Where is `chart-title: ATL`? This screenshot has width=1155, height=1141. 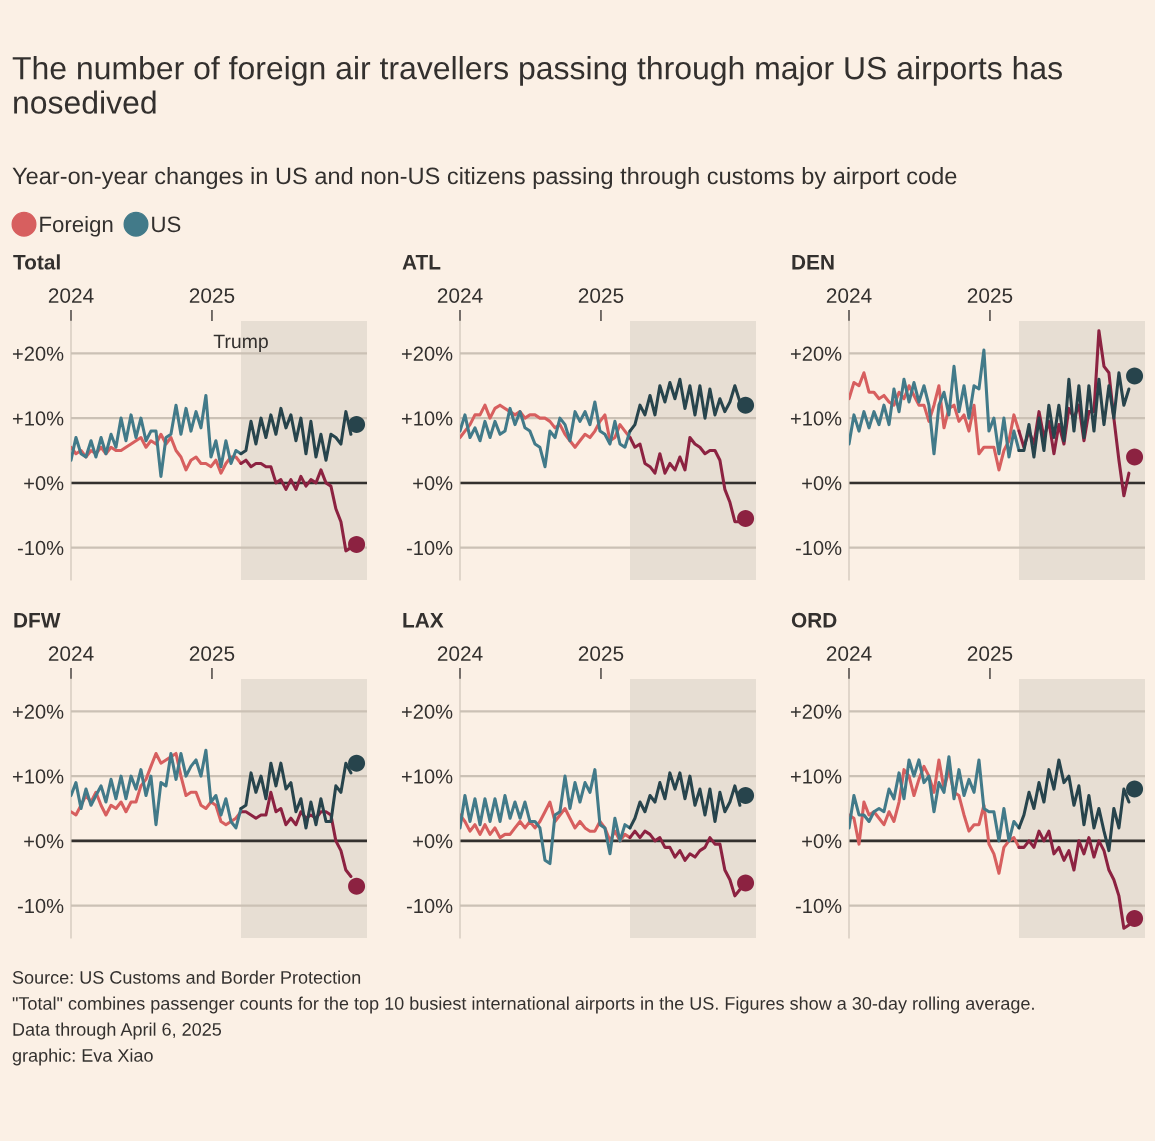 chart-title: ATL is located at coordinates (421, 262).